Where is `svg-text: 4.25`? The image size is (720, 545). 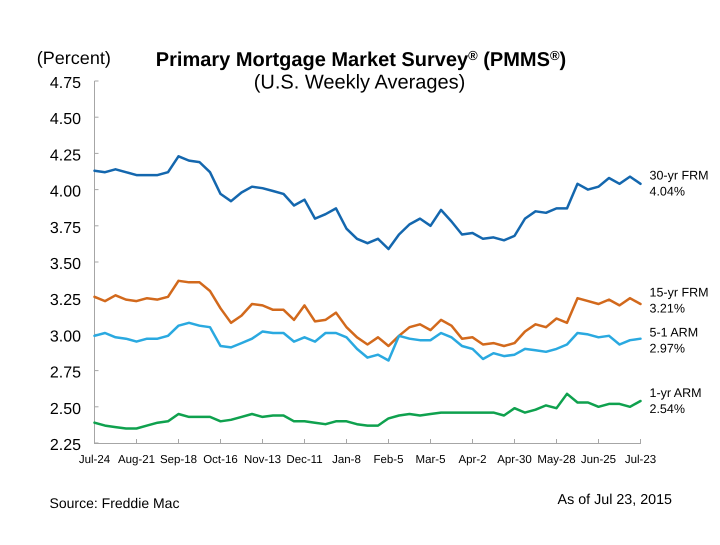 svg-text: 4.25 is located at coordinates (65, 155).